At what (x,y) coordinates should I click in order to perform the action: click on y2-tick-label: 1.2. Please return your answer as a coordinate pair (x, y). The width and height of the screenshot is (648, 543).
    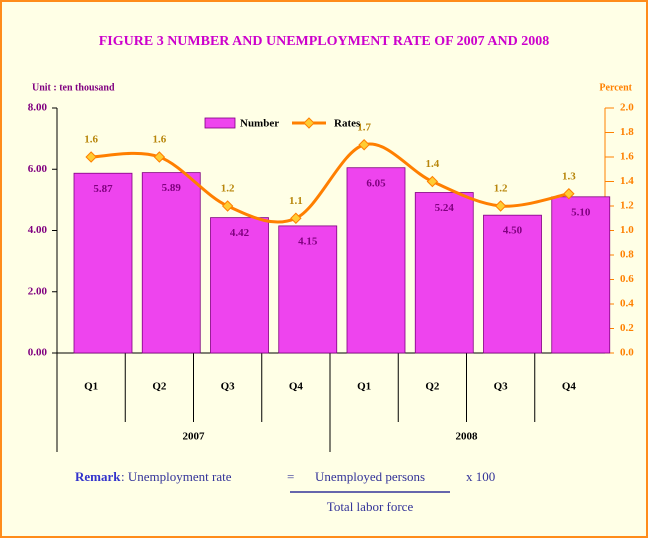
    Looking at the image, I should click on (627, 206).